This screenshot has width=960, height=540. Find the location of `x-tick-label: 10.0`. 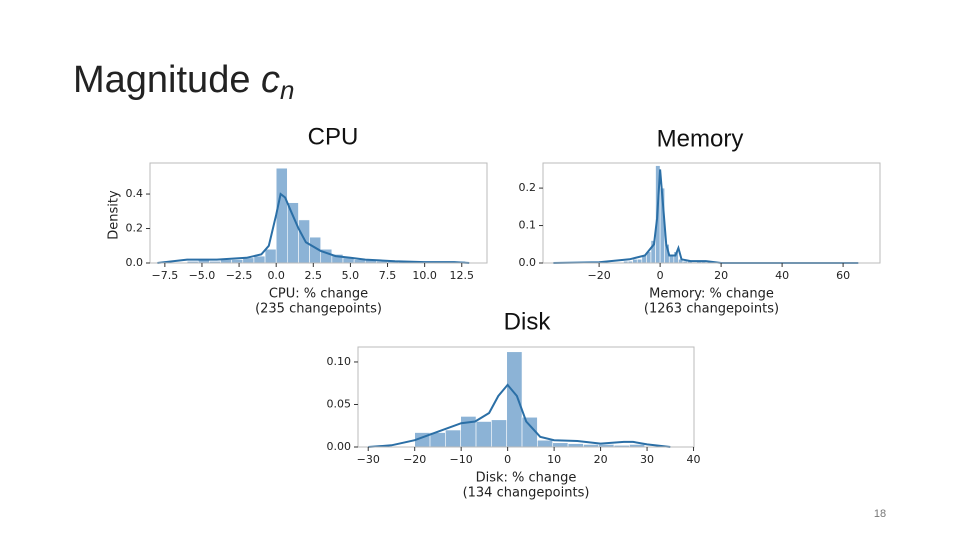

x-tick-label: 10.0 is located at coordinates (424, 275).